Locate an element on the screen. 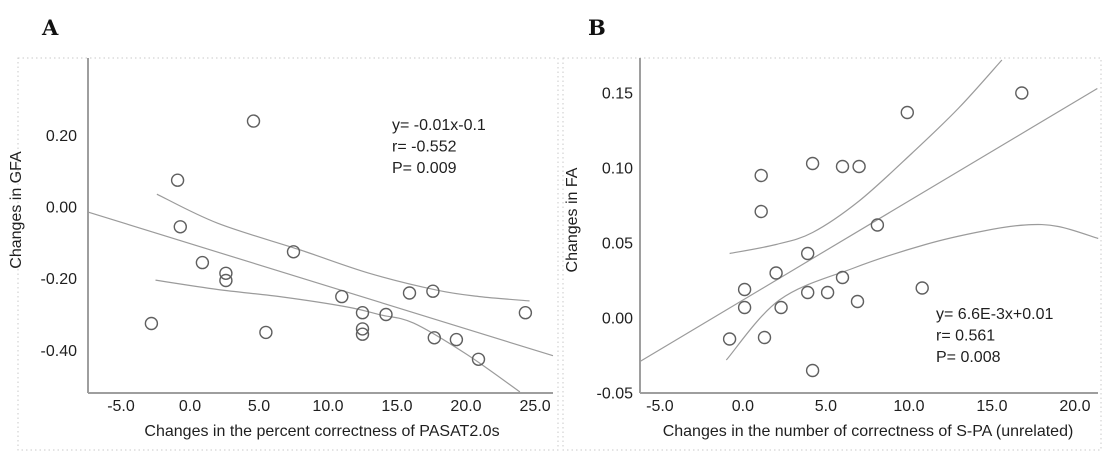  y-axis-title: Changes in GFA is located at coordinates (16, 210).